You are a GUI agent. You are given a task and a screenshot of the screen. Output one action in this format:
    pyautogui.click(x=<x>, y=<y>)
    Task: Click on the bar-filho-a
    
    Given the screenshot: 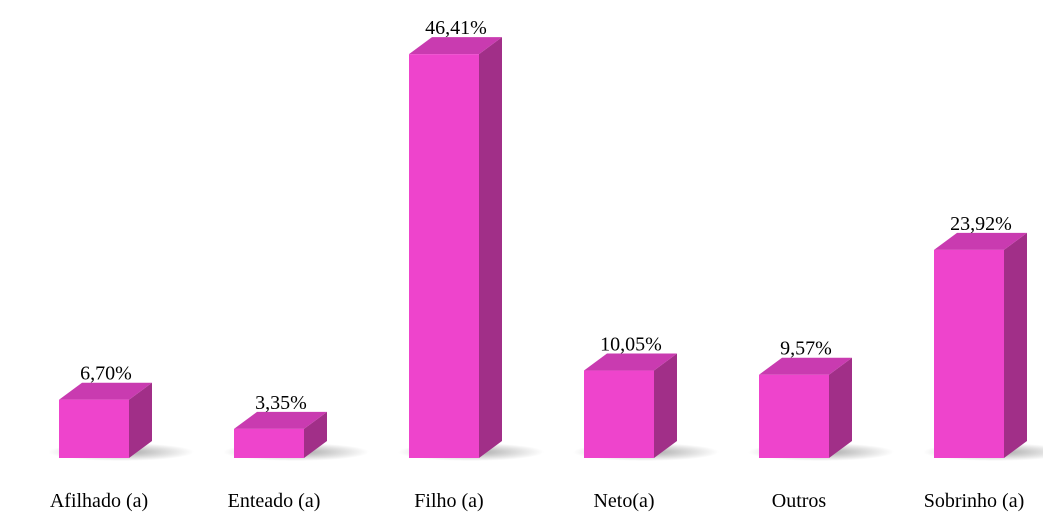 What is the action you would take?
    pyautogui.click(x=455, y=248)
    